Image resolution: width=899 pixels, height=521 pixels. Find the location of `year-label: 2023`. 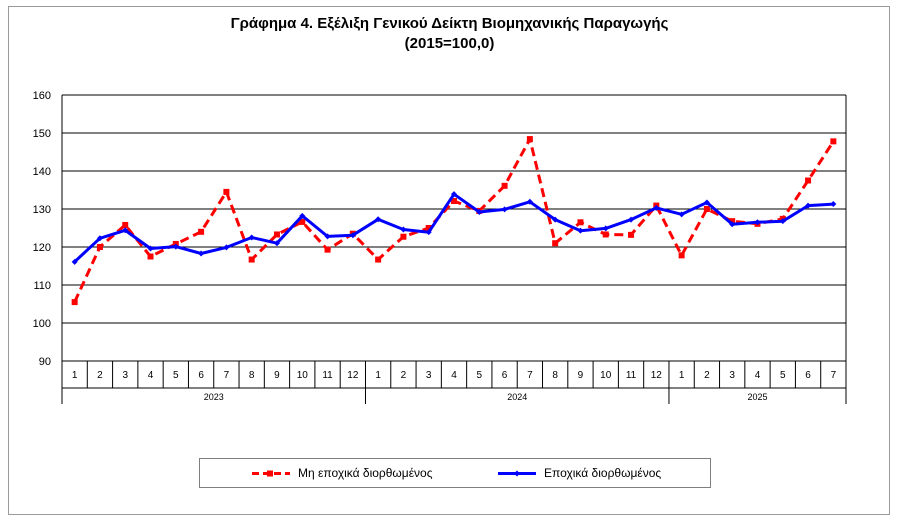

year-label: 2023 is located at coordinates (214, 397).